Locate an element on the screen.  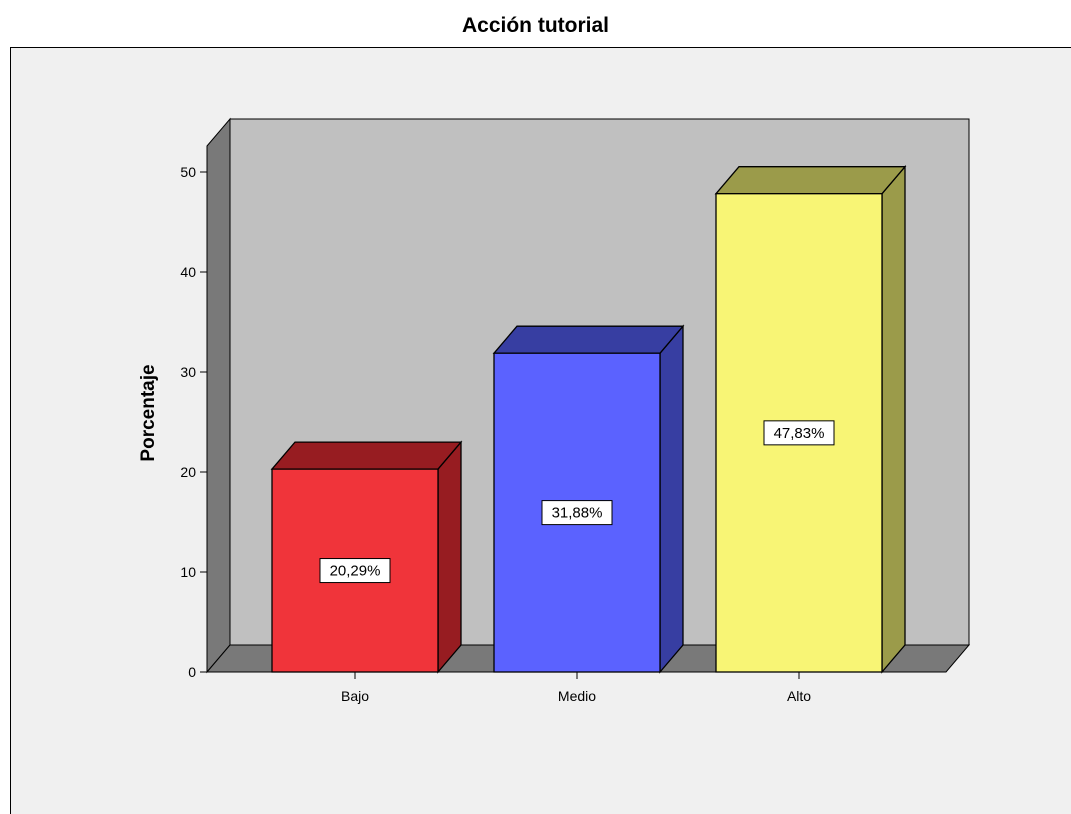
bar-alto: 47,83% is located at coordinates (810, 419).